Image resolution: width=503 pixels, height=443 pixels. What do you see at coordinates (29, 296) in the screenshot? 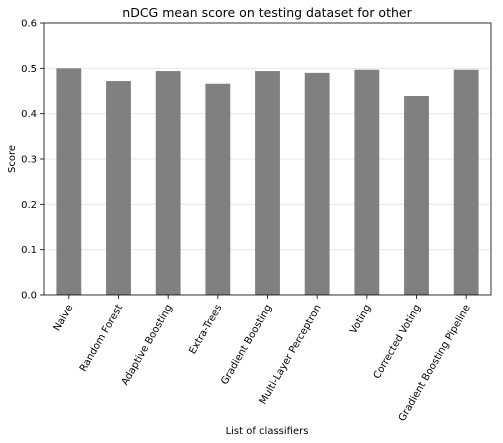
I see `y-tick-label: 0.0` at bounding box center [29, 296].